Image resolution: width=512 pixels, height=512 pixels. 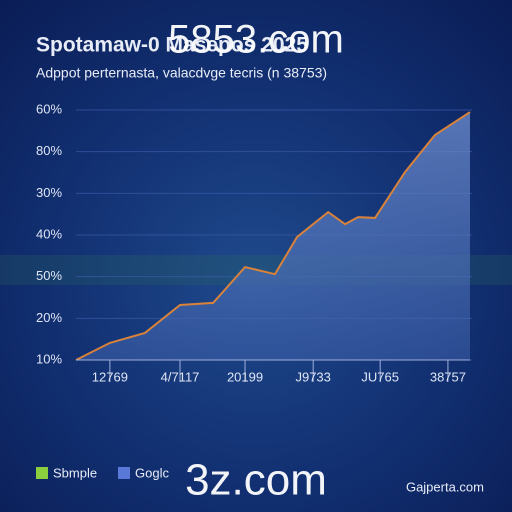 What do you see at coordinates (49, 192) in the screenshot?
I see `y-tick-label: 30%` at bounding box center [49, 192].